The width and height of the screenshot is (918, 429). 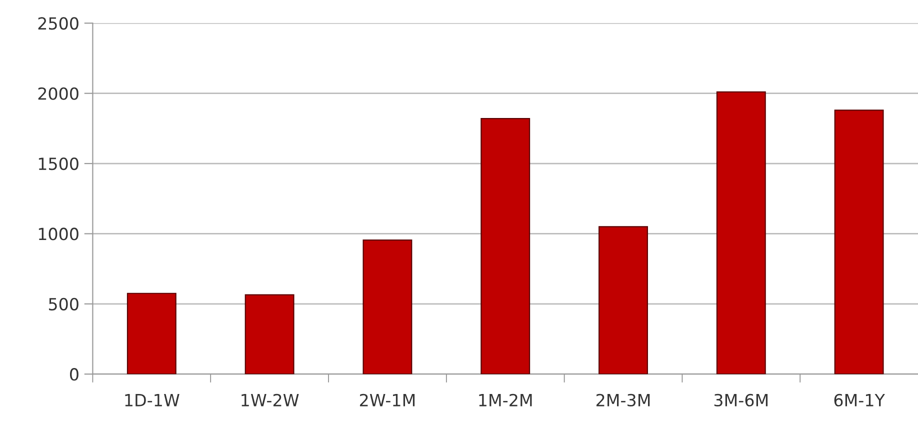 I want to click on x-tick-label: 1M-2M, so click(x=505, y=400).